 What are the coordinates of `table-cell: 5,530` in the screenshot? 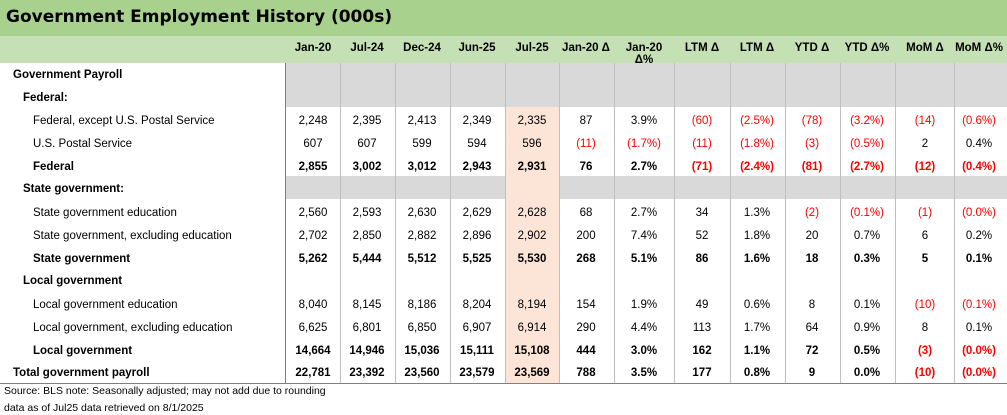 It's located at (532, 259).